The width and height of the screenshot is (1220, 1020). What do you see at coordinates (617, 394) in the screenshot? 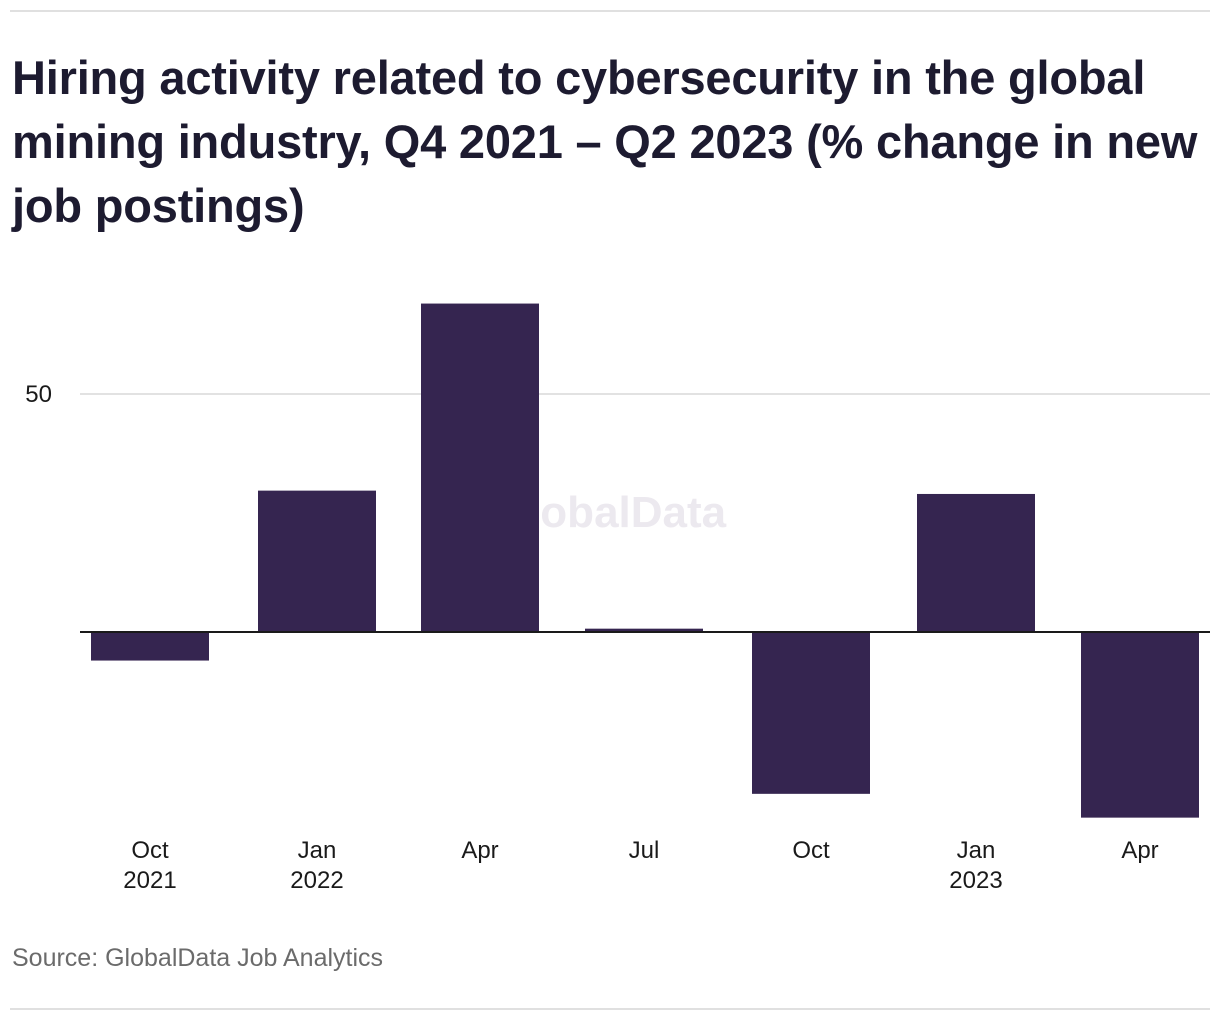
I see `gridlines: 50` at bounding box center [617, 394].